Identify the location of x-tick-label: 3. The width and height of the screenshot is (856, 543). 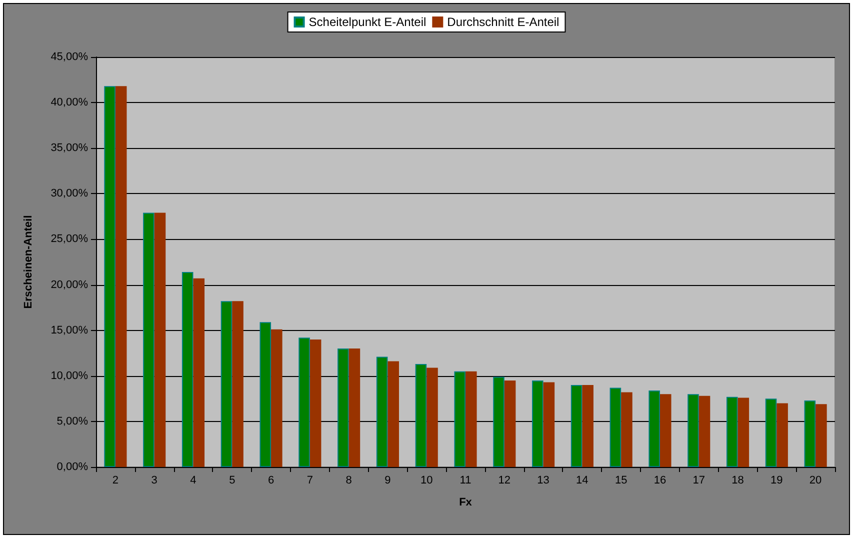
(154, 480).